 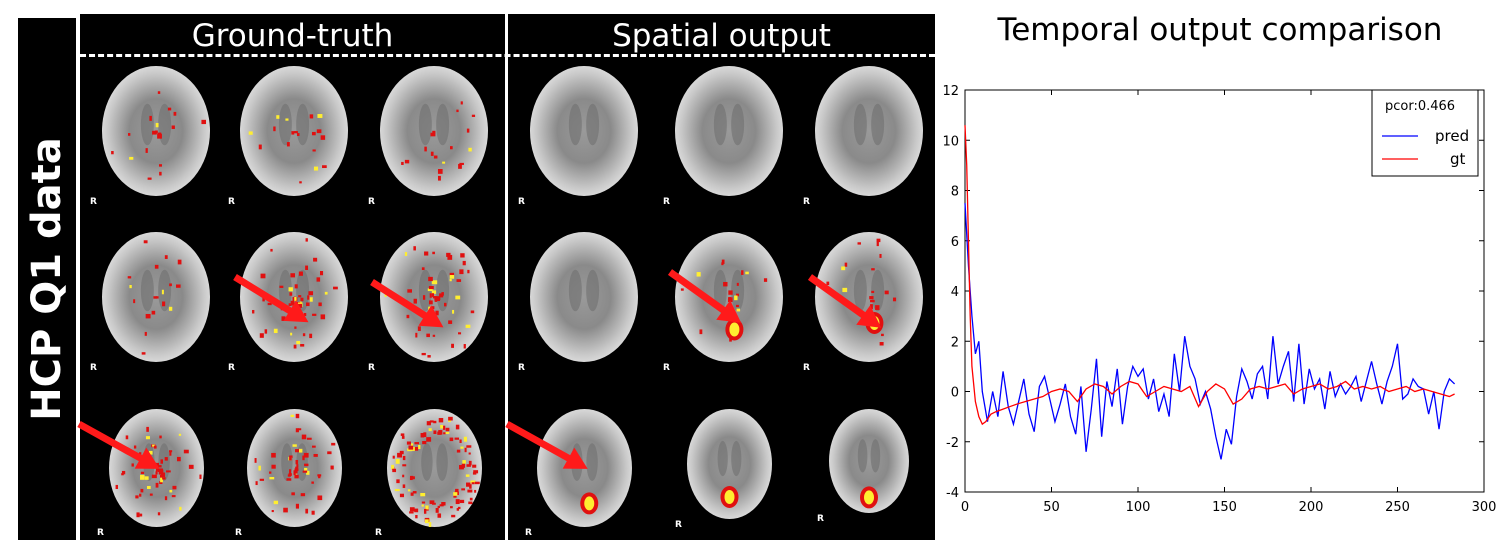 I want to click on y-tick-label: 6, so click(x=955, y=242).